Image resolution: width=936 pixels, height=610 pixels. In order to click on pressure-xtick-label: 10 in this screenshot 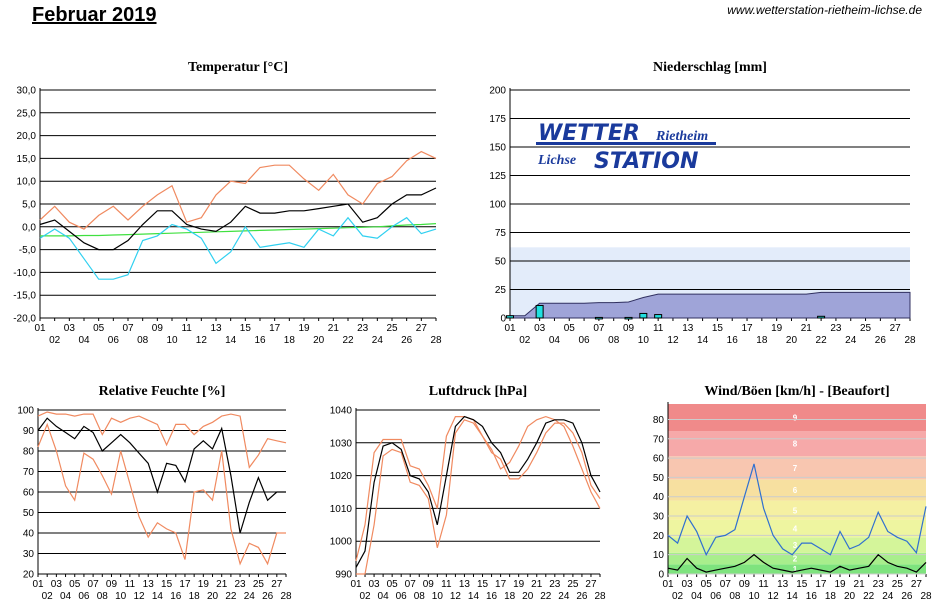, I will do `click(438, 596)`.